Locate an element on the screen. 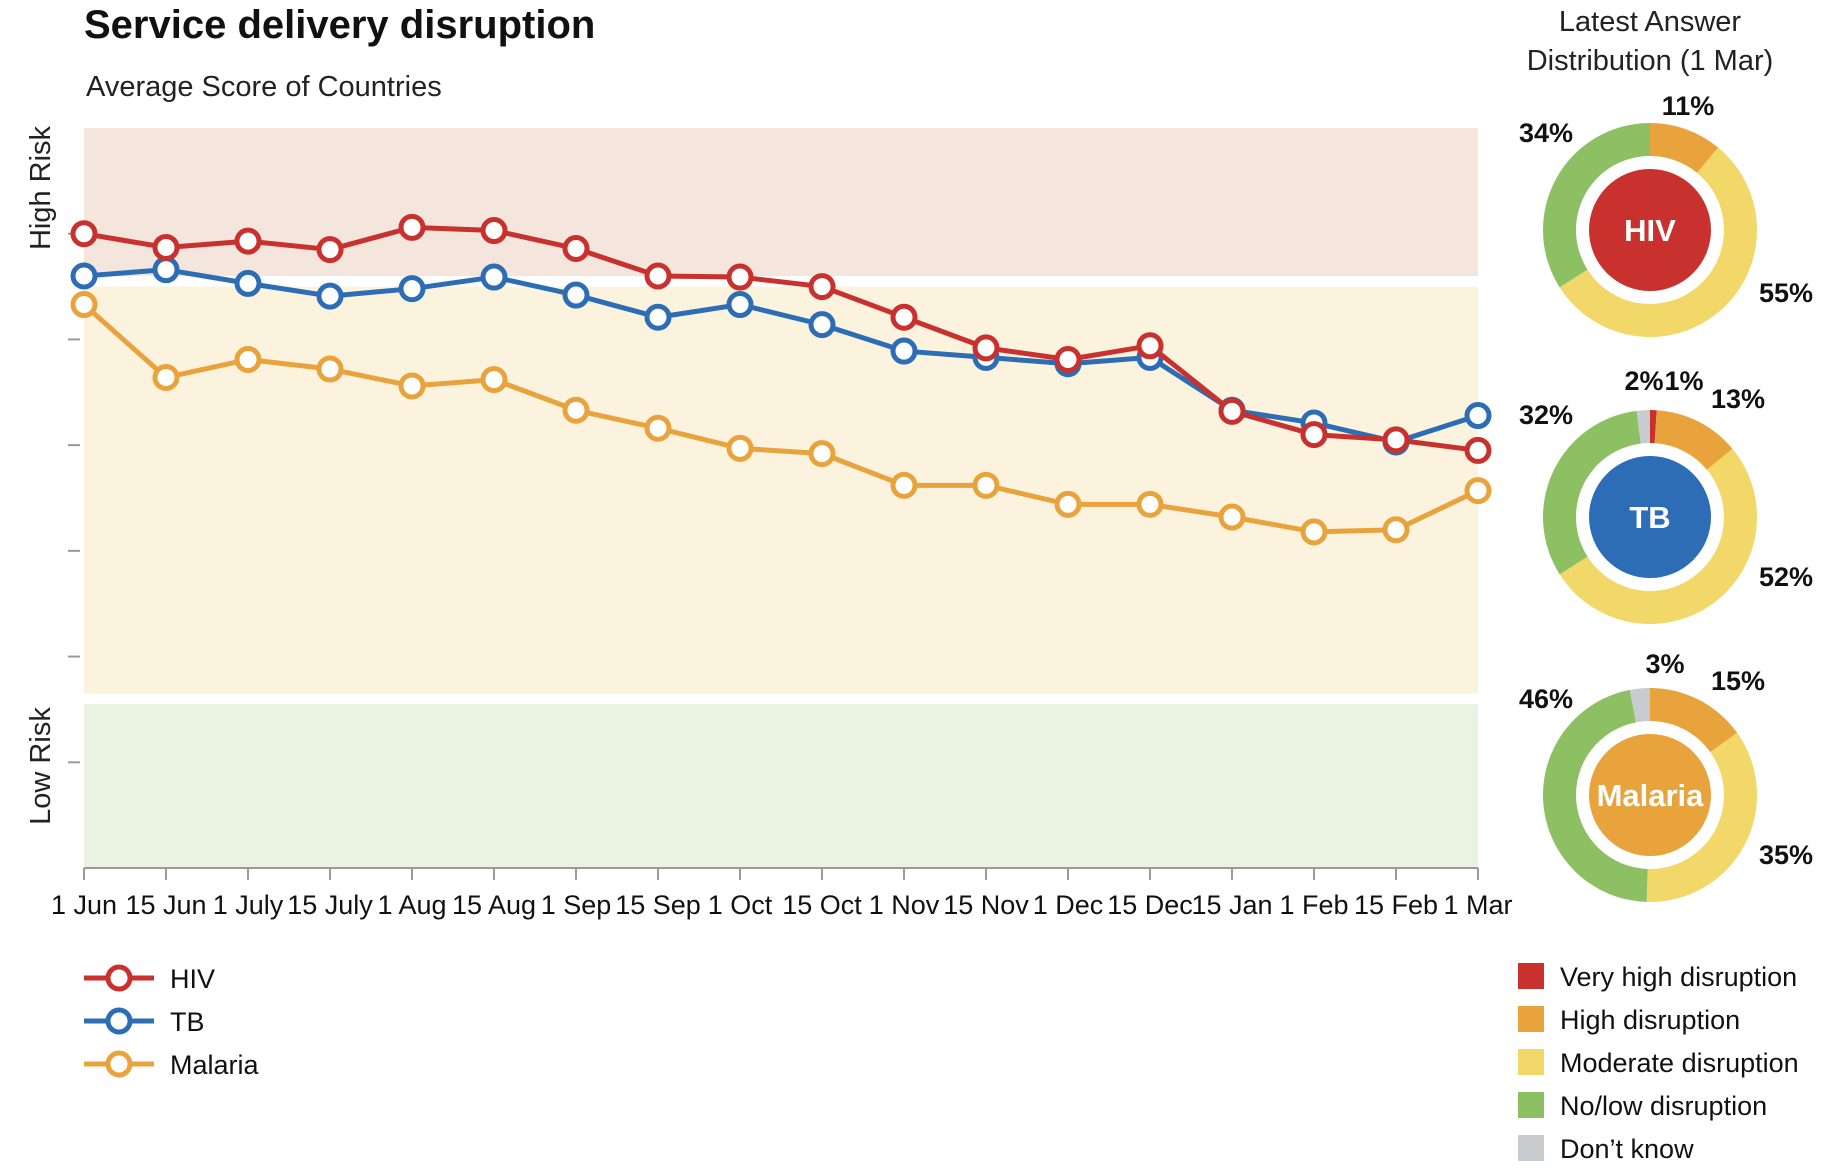 This screenshot has width=1838, height=1170. band-label-high-risk: High Risk is located at coordinates (41, 187).